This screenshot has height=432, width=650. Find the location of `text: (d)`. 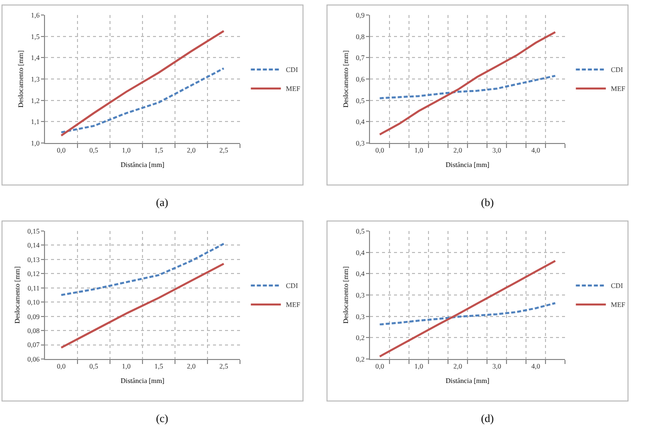

text: (d) is located at coordinates (487, 419).